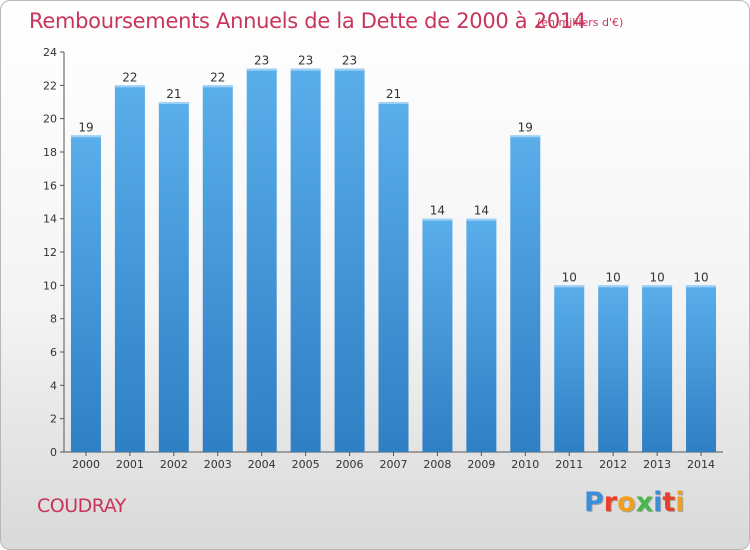  What do you see at coordinates (50, 119) in the screenshot?
I see `y-tick-label: 20` at bounding box center [50, 119].